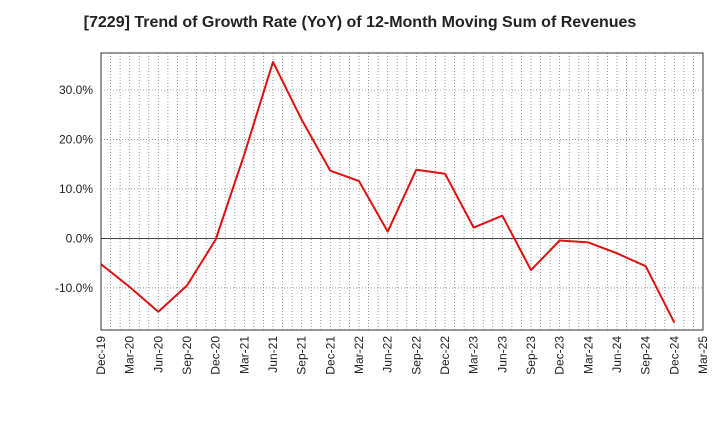 The image size is (720, 440). I want to click on x-tick-label: Sep-20, so click(187, 355).